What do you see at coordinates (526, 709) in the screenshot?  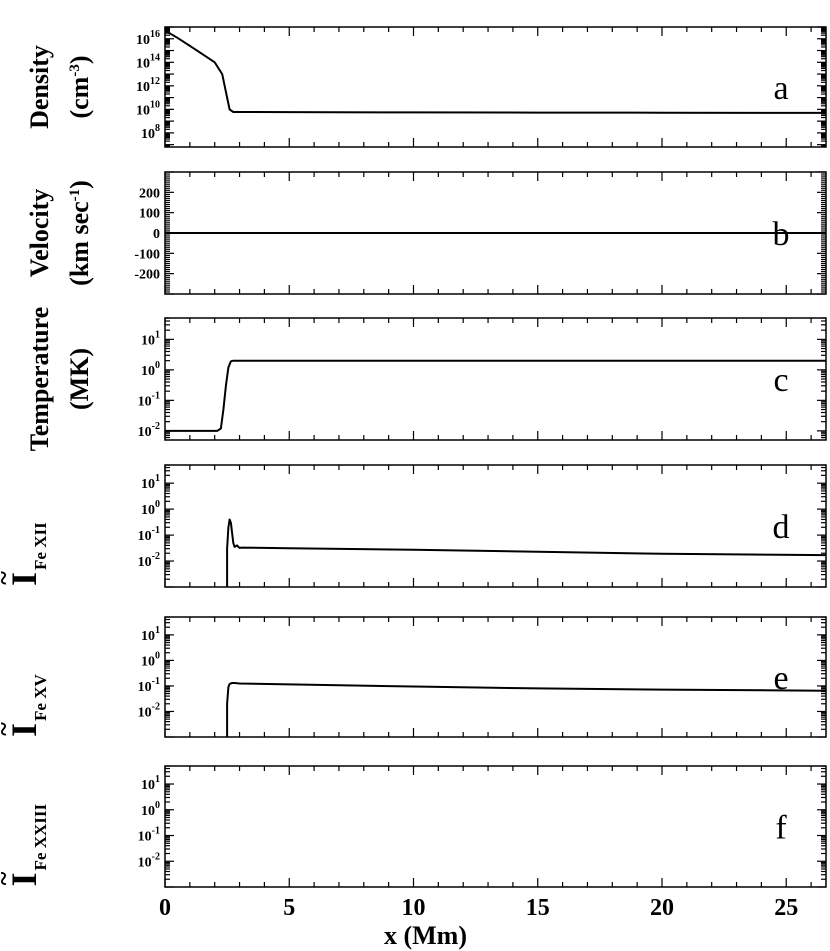 I see `series-line-e` at bounding box center [526, 709].